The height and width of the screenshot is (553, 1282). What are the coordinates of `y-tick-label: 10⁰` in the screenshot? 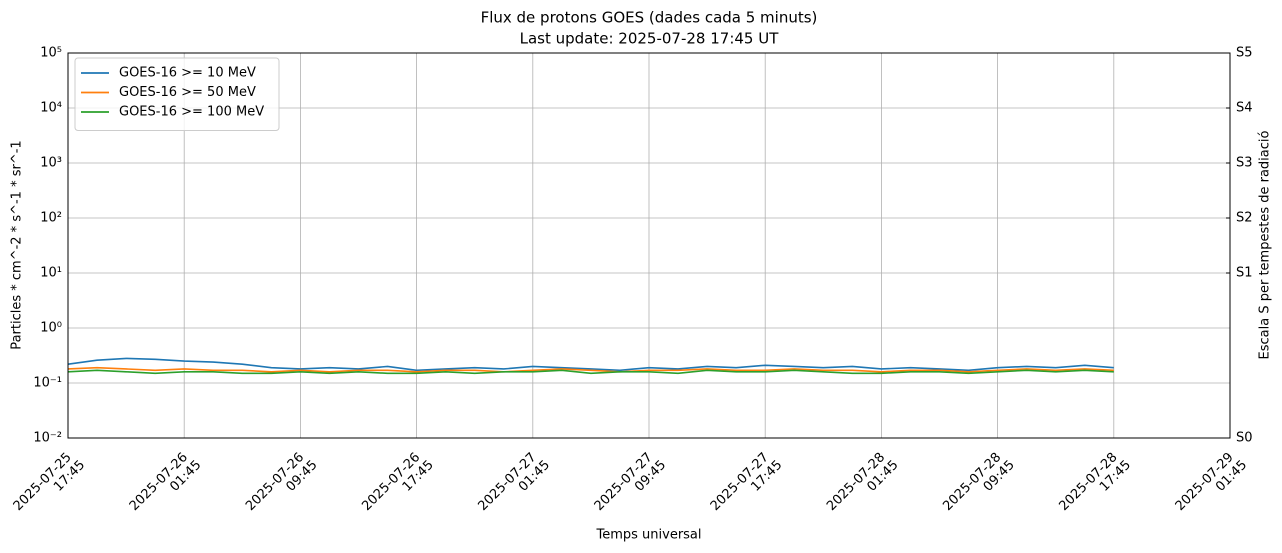 It's located at (51, 328).